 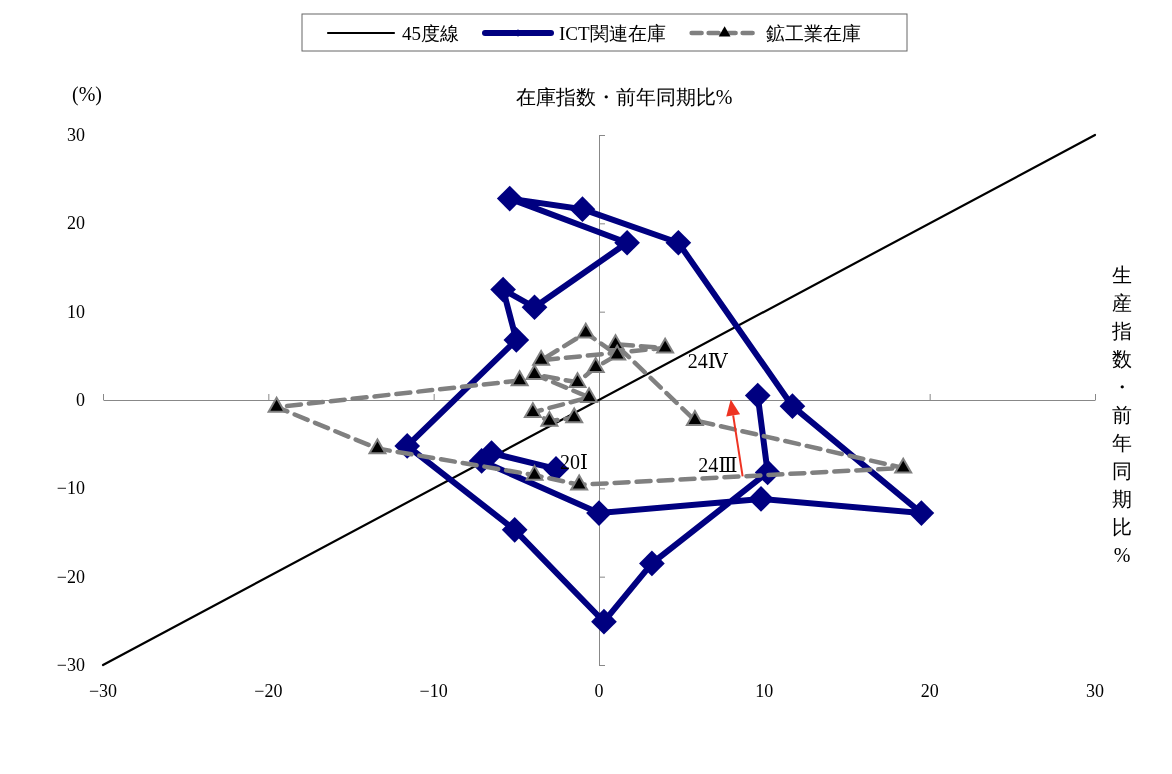 I want to click on y-tick-label: −30, so click(x=70, y=665).